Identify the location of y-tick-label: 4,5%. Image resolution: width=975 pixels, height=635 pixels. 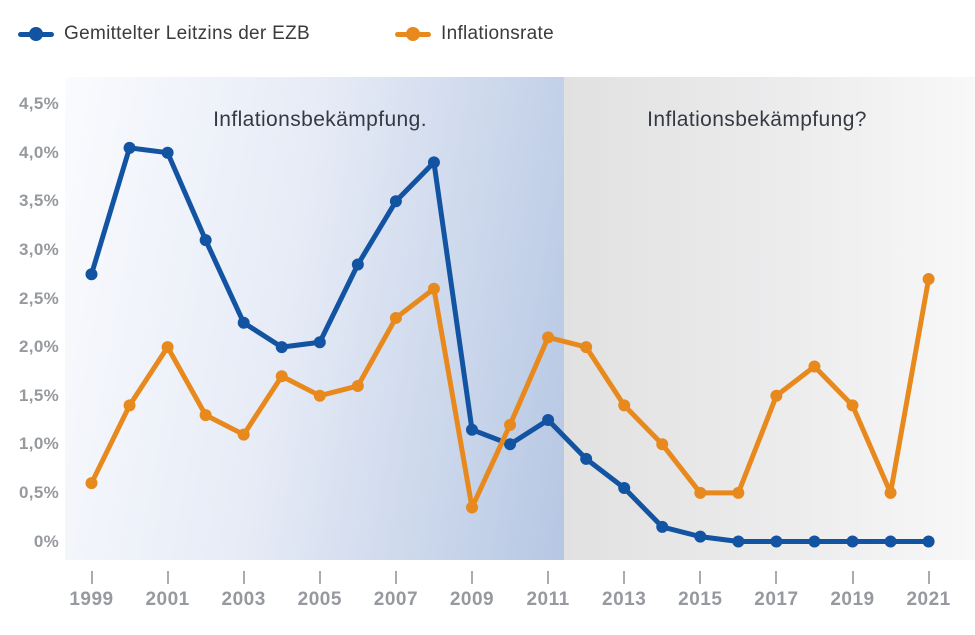
(39, 104).